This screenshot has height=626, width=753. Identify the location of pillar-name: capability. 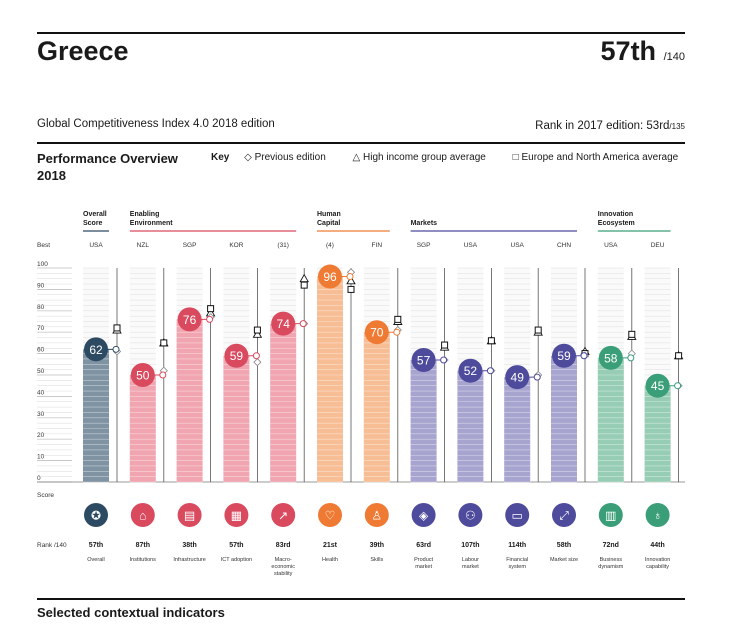
(657, 567).